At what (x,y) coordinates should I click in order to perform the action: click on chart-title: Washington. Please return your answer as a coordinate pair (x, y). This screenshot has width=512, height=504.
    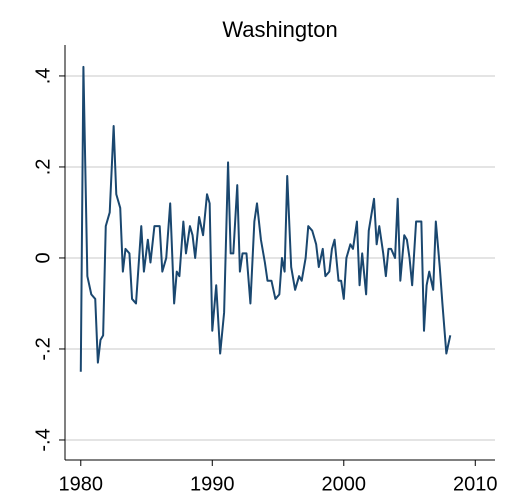
    Looking at the image, I should click on (279, 29).